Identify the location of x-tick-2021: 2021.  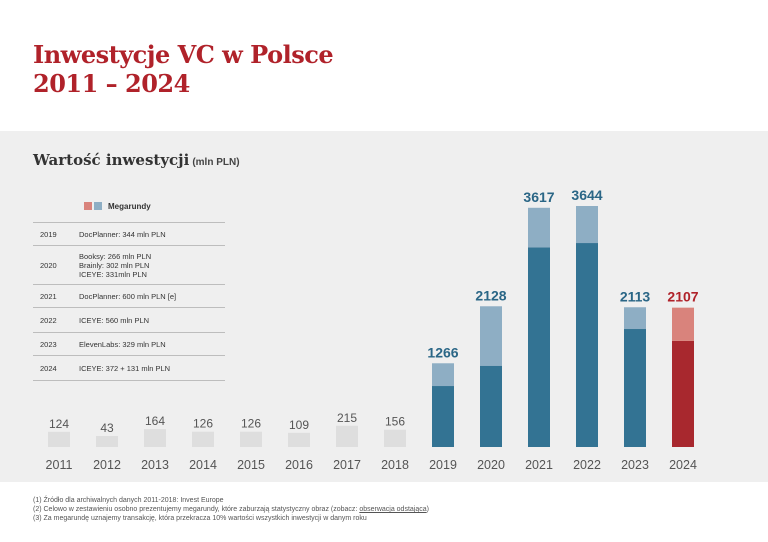
(539, 465).